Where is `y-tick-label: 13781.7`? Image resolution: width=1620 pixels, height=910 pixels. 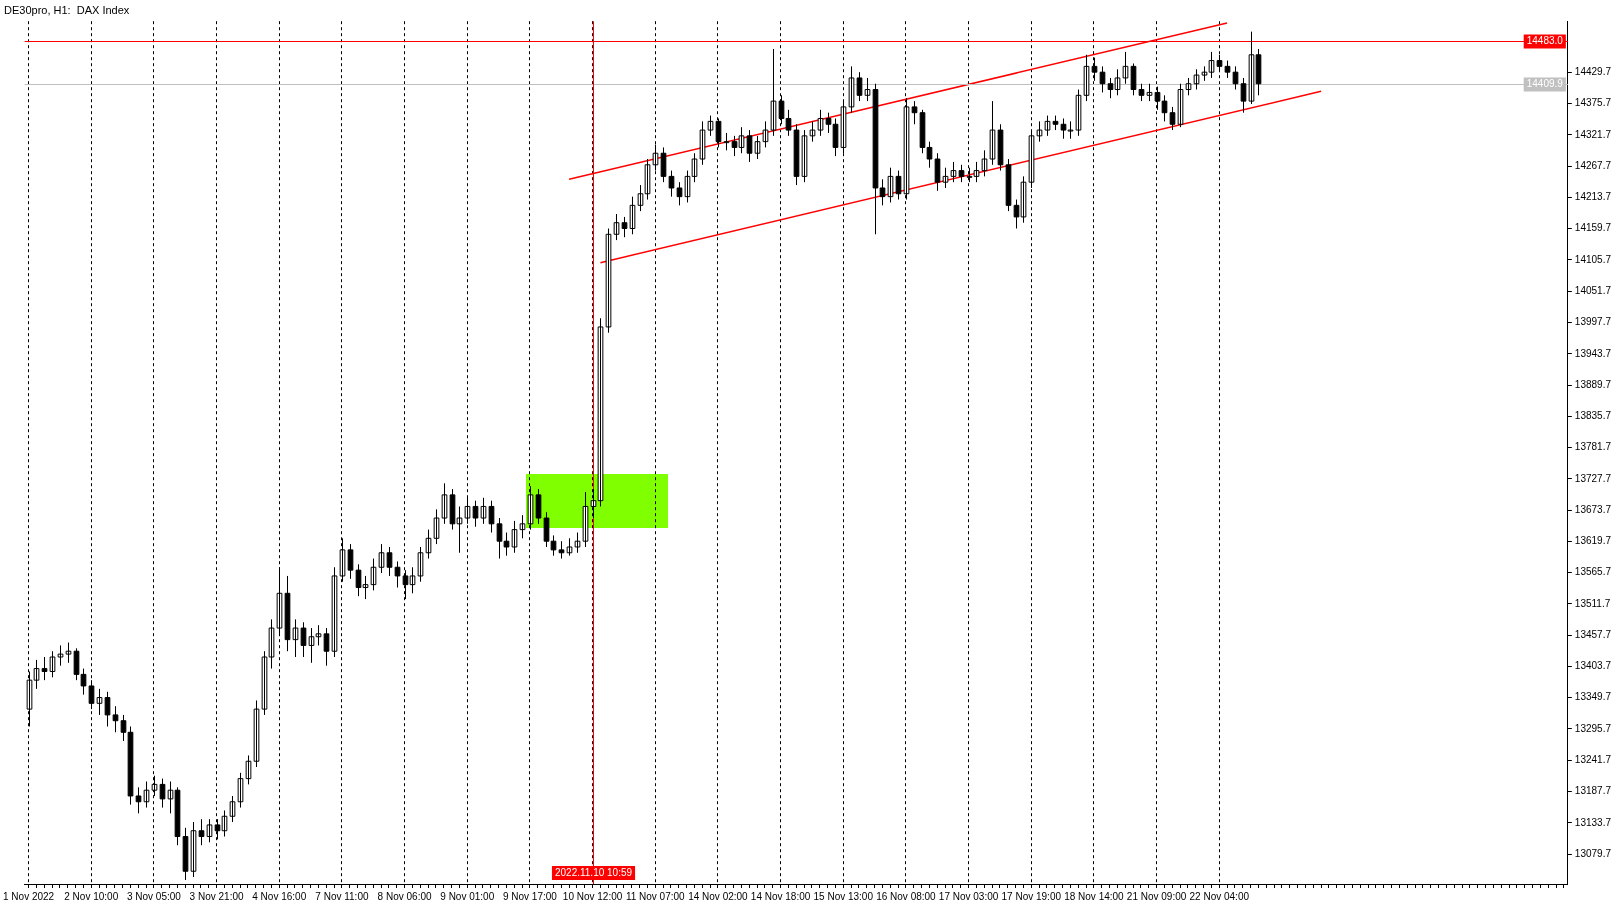 y-tick-label: 13781.7 is located at coordinates (1593, 447).